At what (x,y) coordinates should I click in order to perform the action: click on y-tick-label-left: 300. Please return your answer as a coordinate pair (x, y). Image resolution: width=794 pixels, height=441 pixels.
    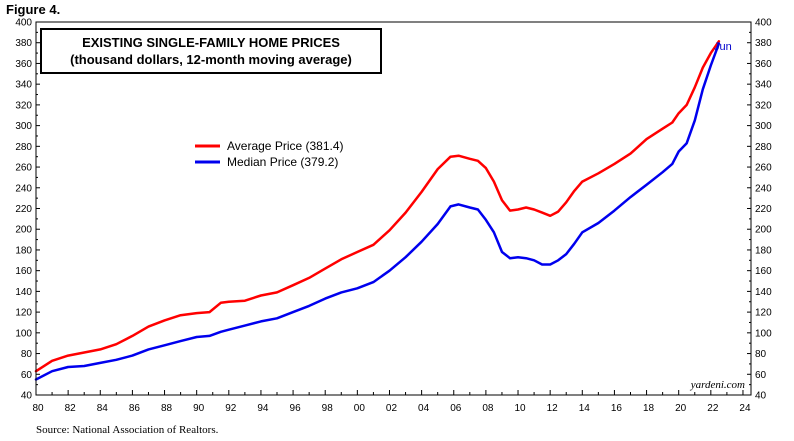
    Looking at the image, I should click on (23, 126).